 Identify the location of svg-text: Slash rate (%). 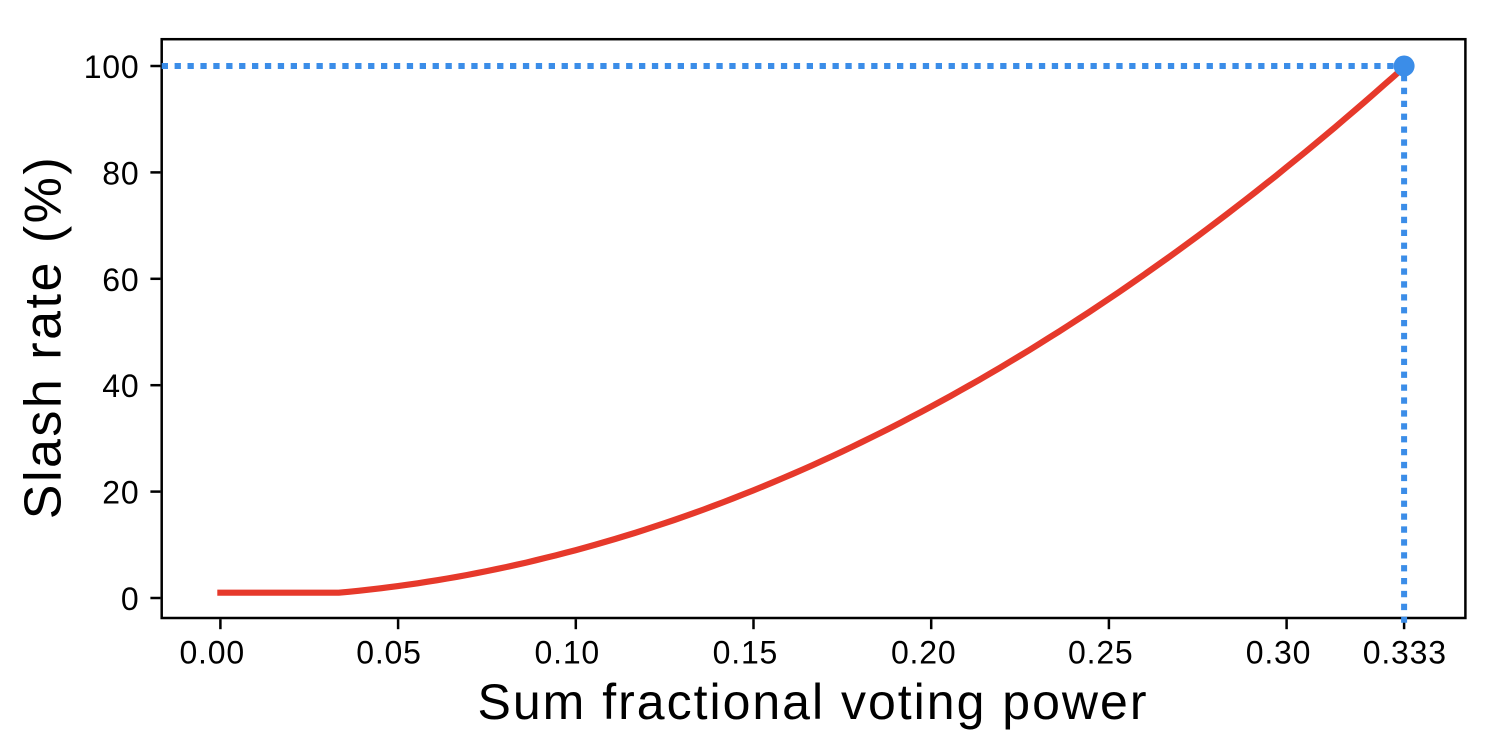
(44, 337).